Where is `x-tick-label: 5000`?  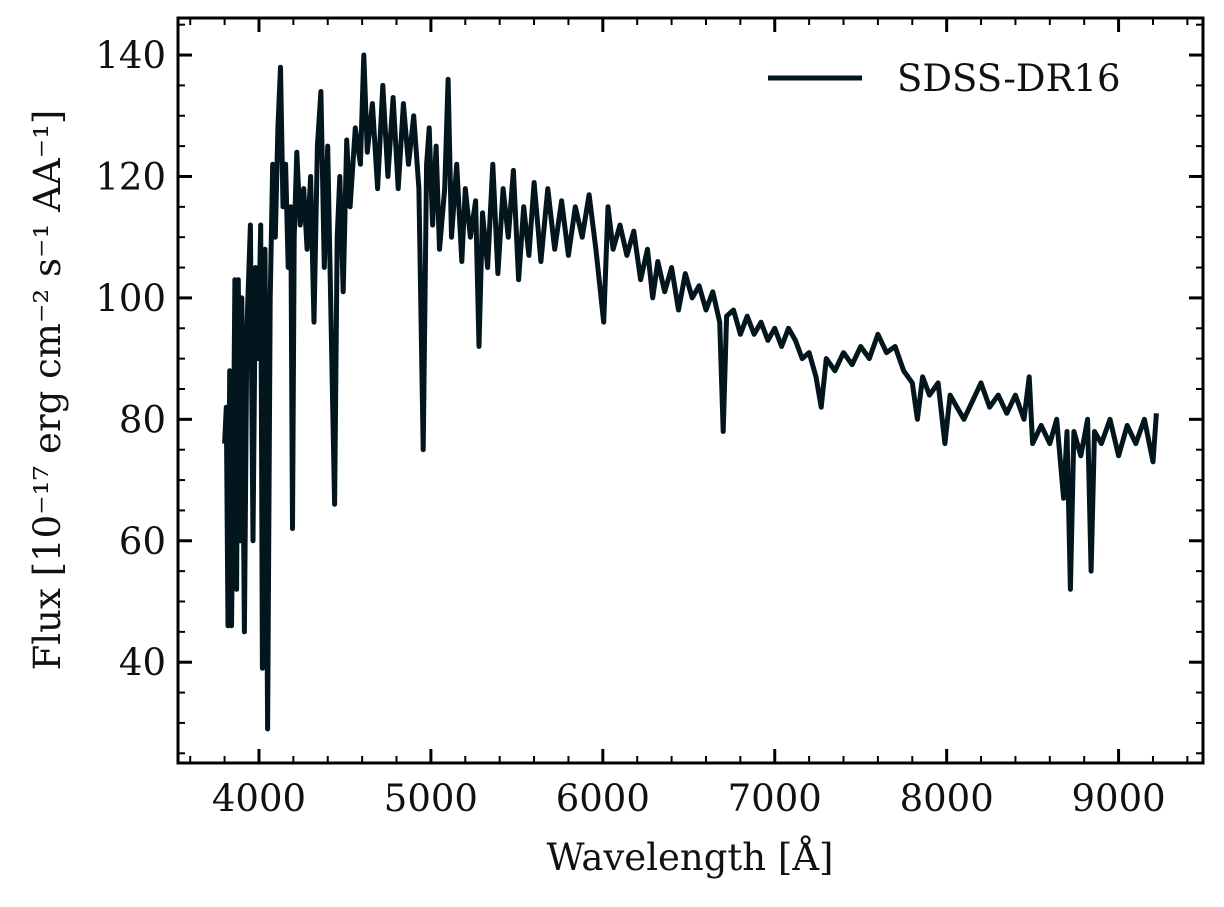
x-tick-label: 5000 is located at coordinates (431, 798).